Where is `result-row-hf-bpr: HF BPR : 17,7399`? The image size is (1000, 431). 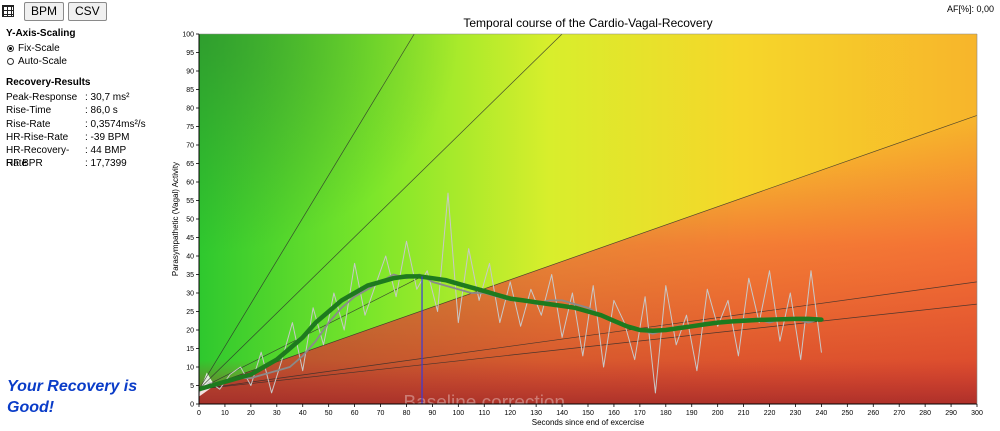
result-row-hf-bpr: HF BPR : 17,7399 is located at coordinates (88, 163).